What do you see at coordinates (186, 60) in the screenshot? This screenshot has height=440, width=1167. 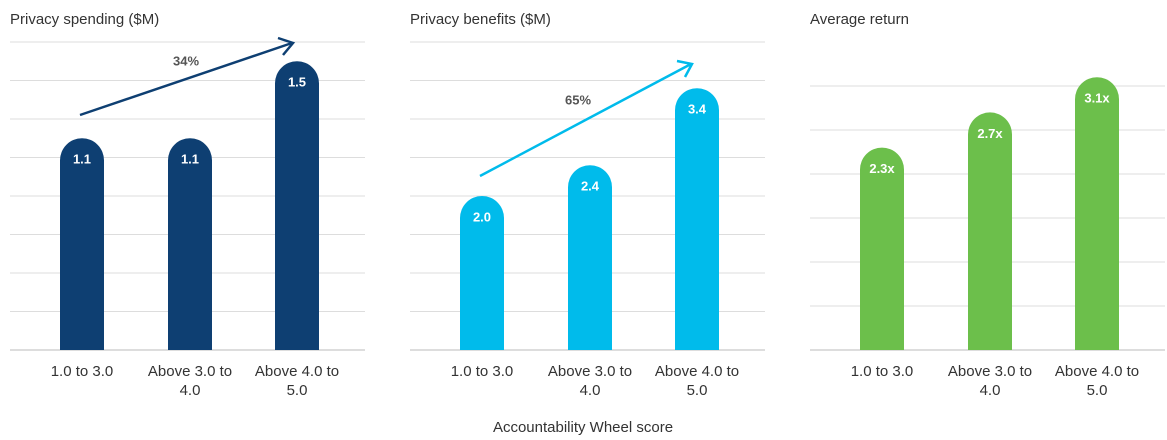 I see `annotation: 34%` at bounding box center [186, 60].